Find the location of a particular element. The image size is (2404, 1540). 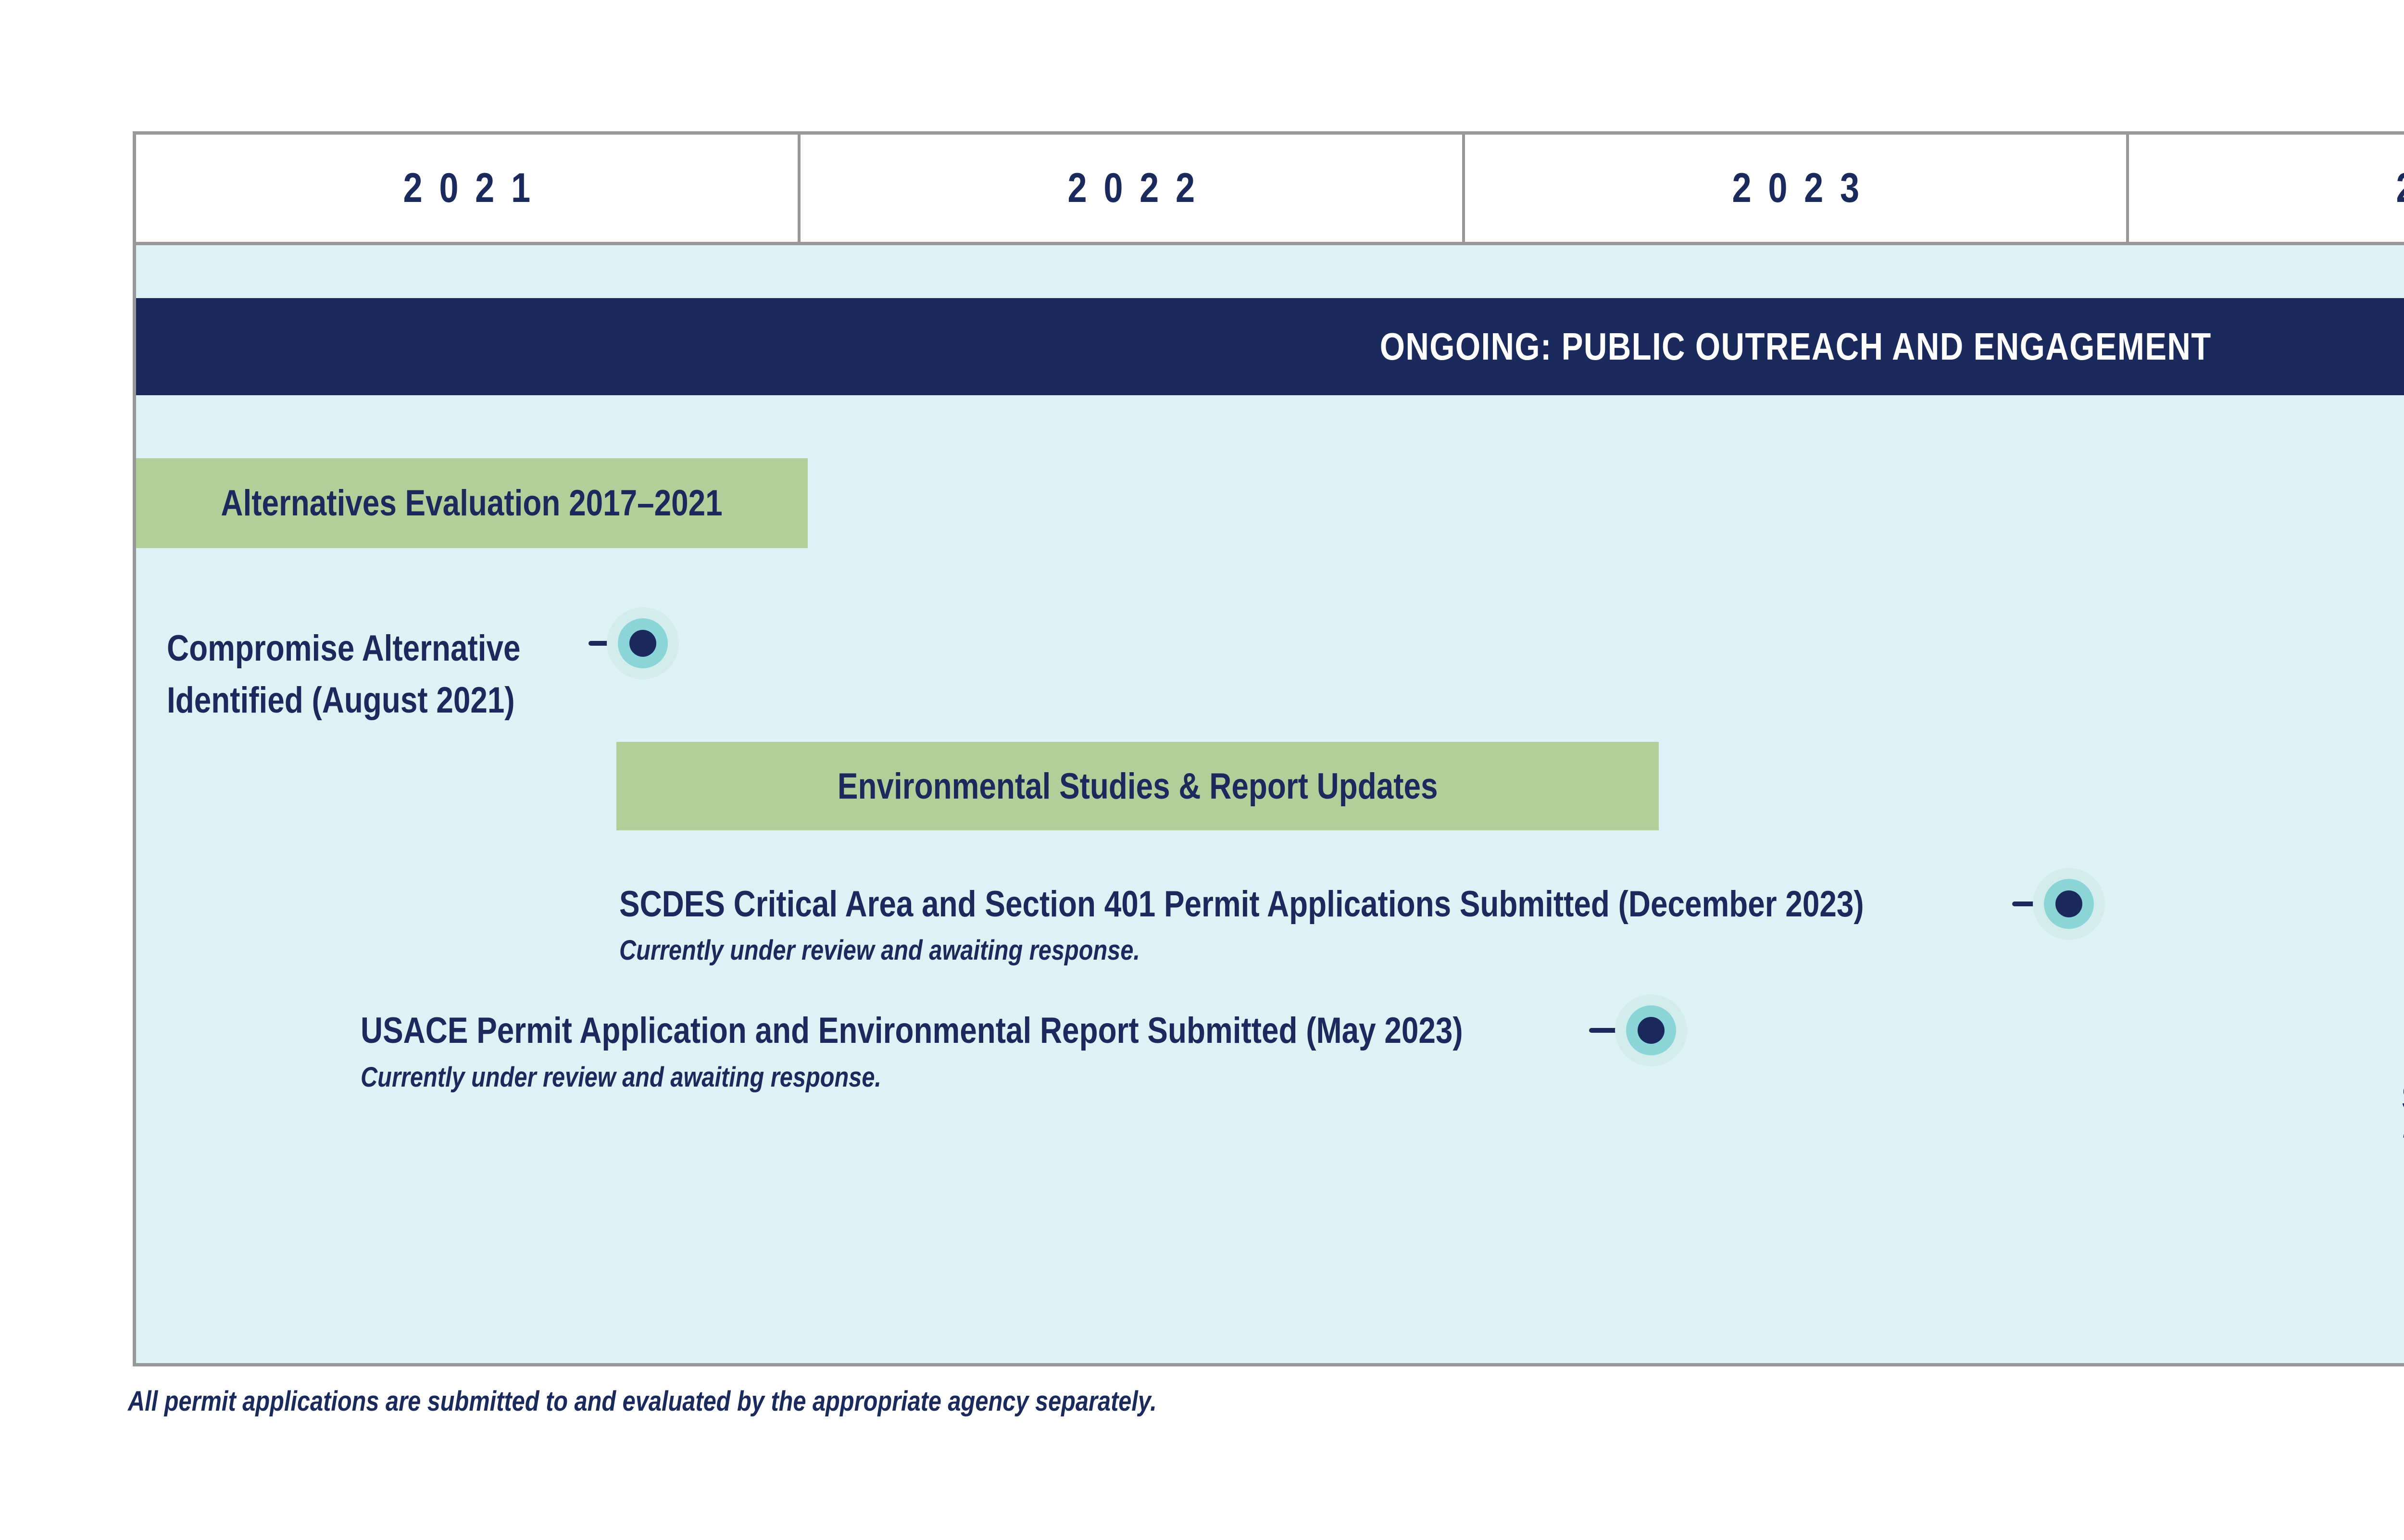

bar-alternatives-evaluation: Alternatives Evaluation 2017–2021 is located at coordinates (472, 503).